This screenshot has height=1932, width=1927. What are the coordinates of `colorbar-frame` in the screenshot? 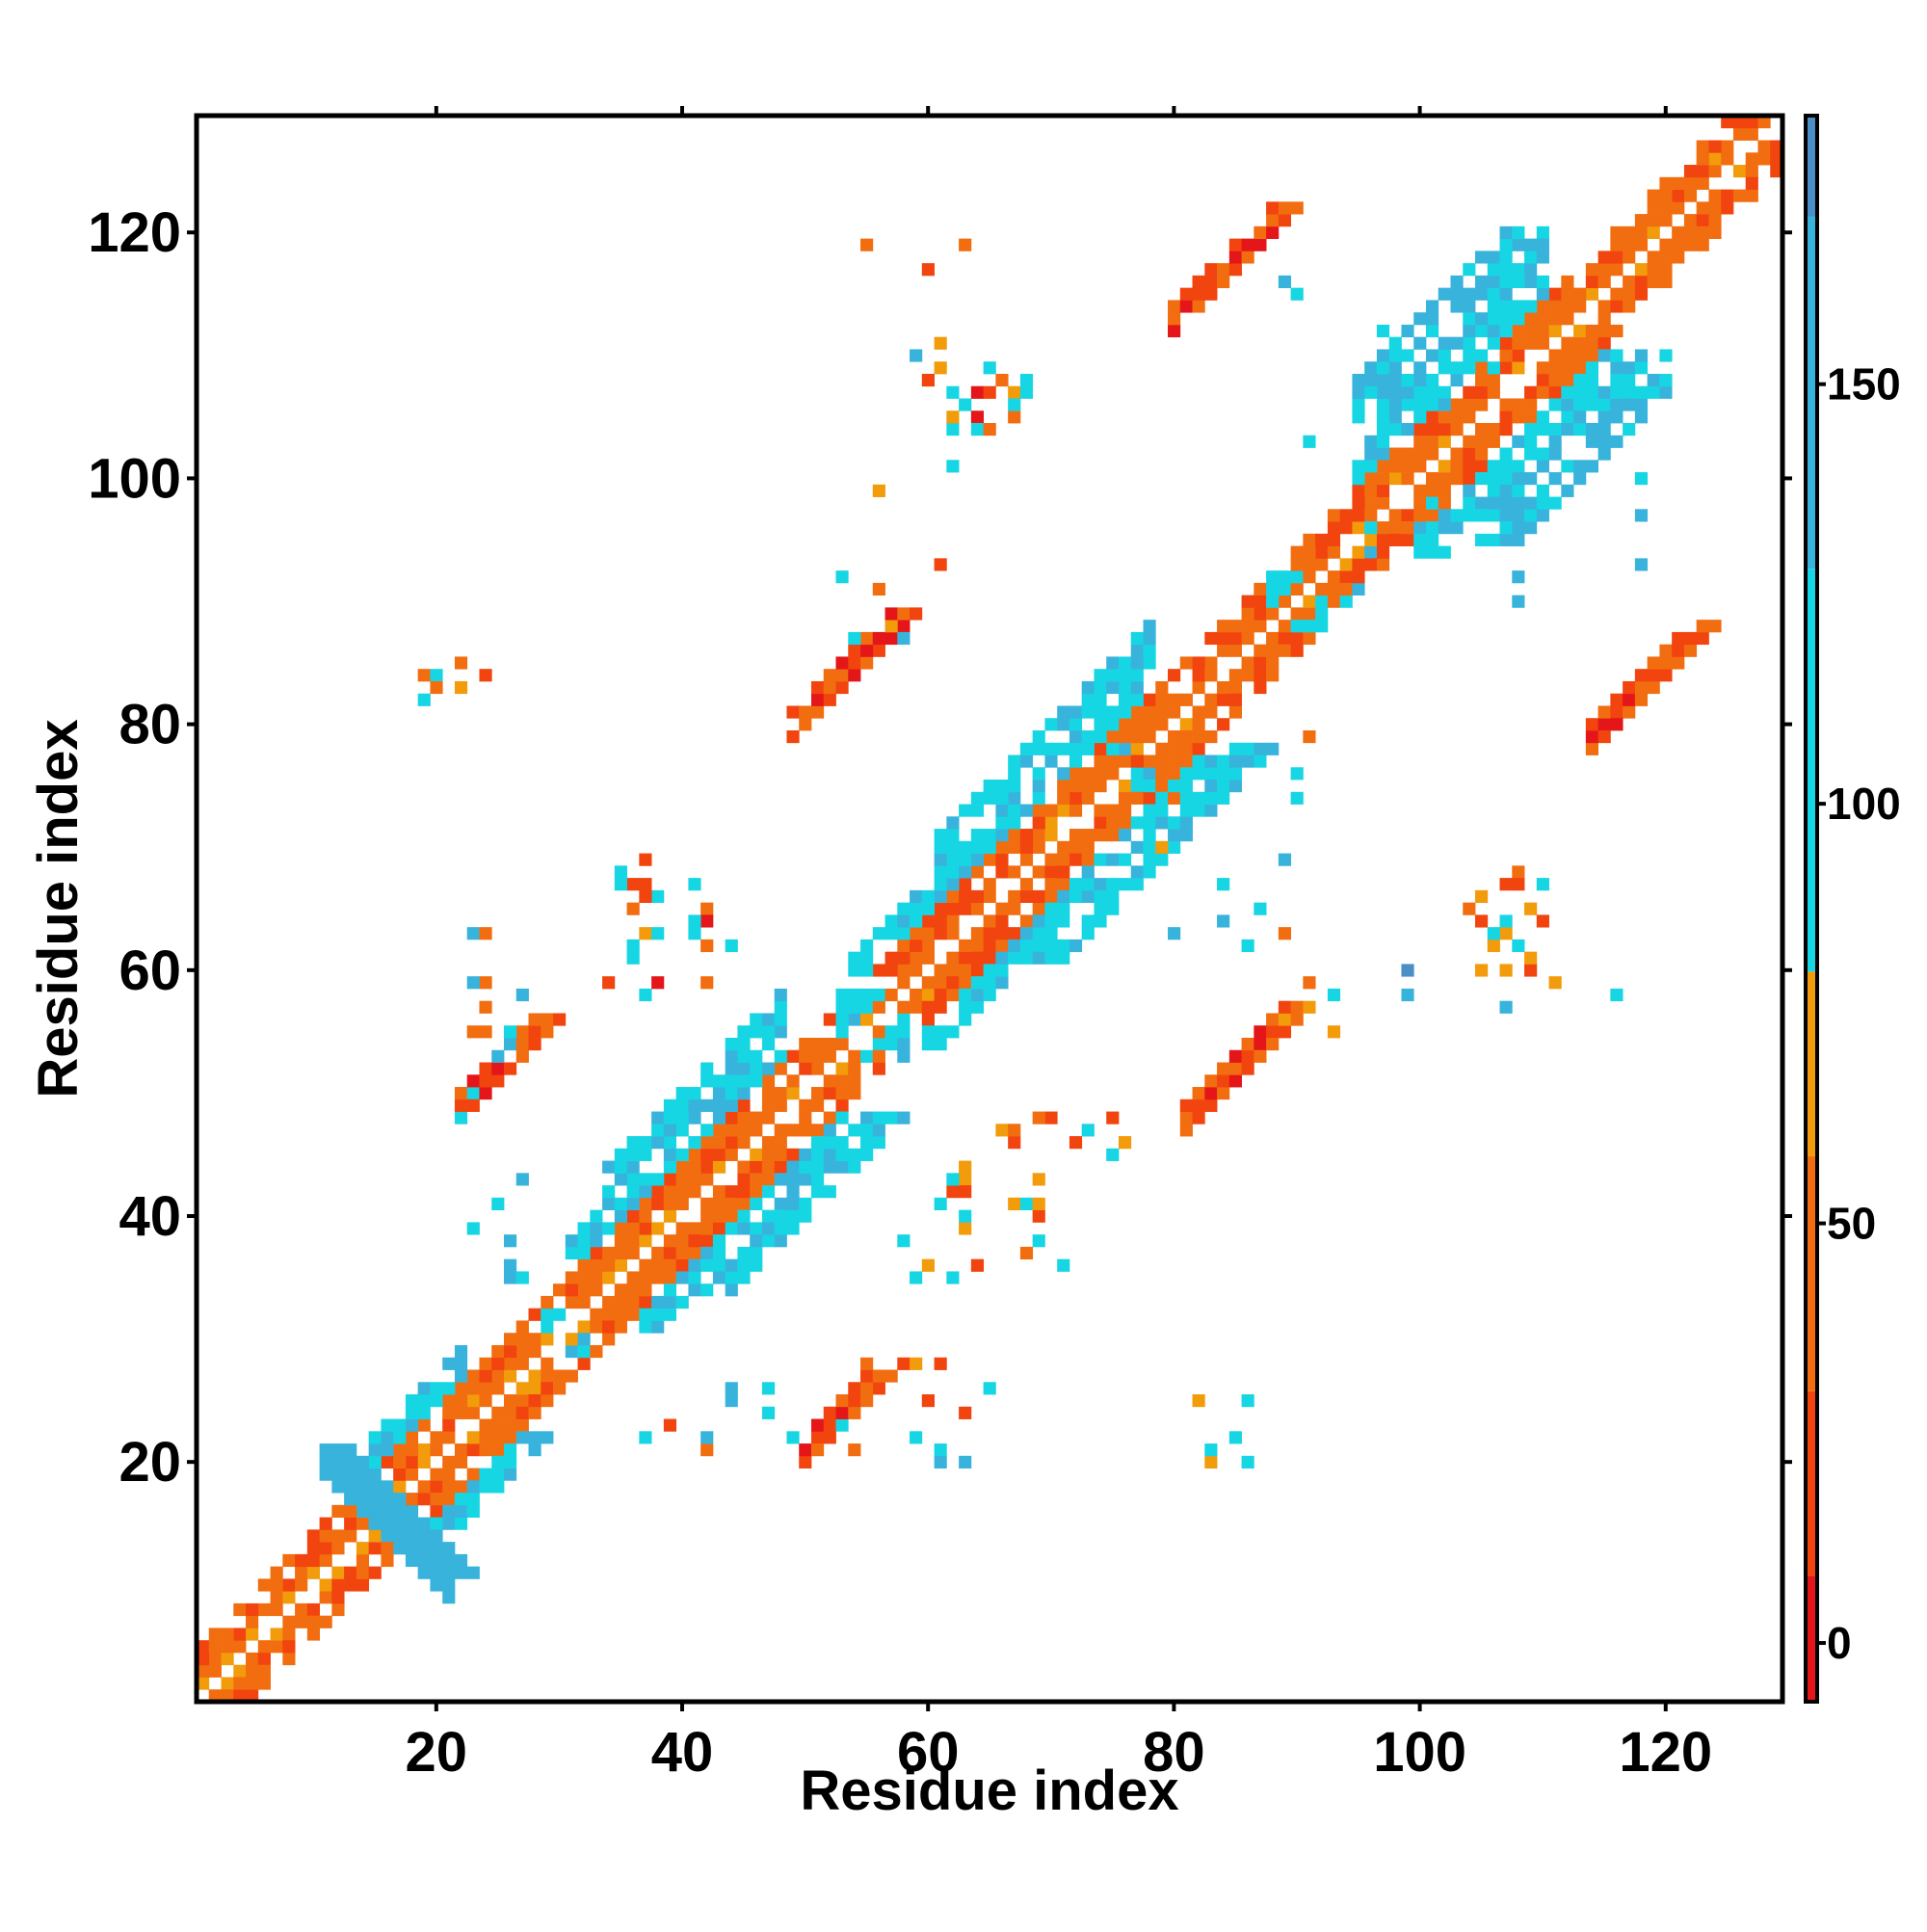 It's located at (1812, 909).